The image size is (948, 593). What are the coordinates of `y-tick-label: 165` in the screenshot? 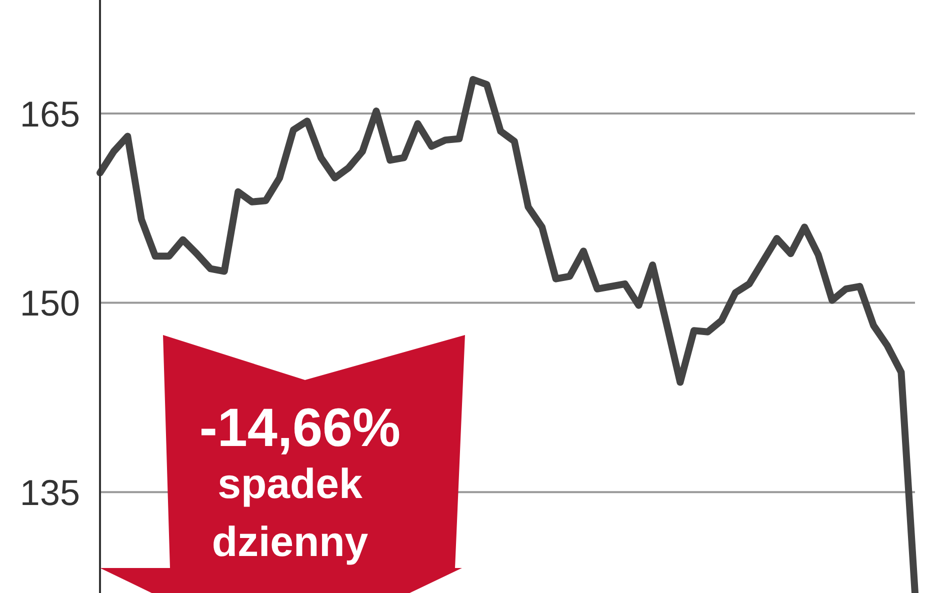 It's located at (50, 113).